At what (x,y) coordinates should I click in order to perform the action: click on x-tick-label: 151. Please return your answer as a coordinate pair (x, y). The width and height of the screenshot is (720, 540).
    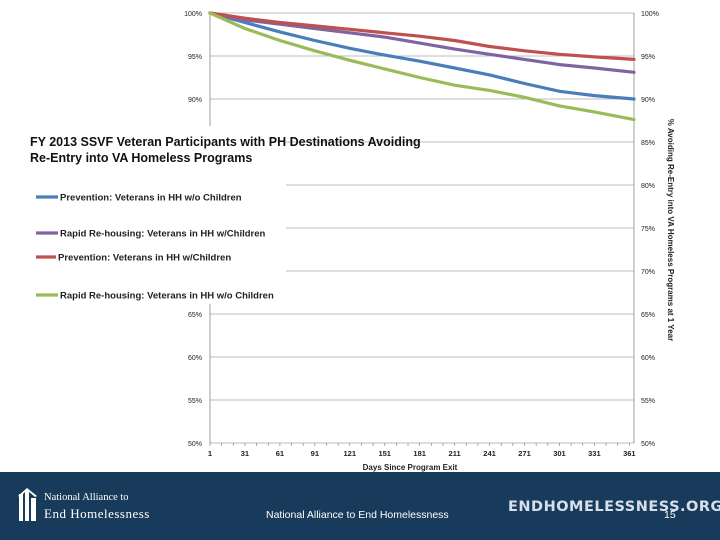
    Looking at the image, I should click on (384, 453).